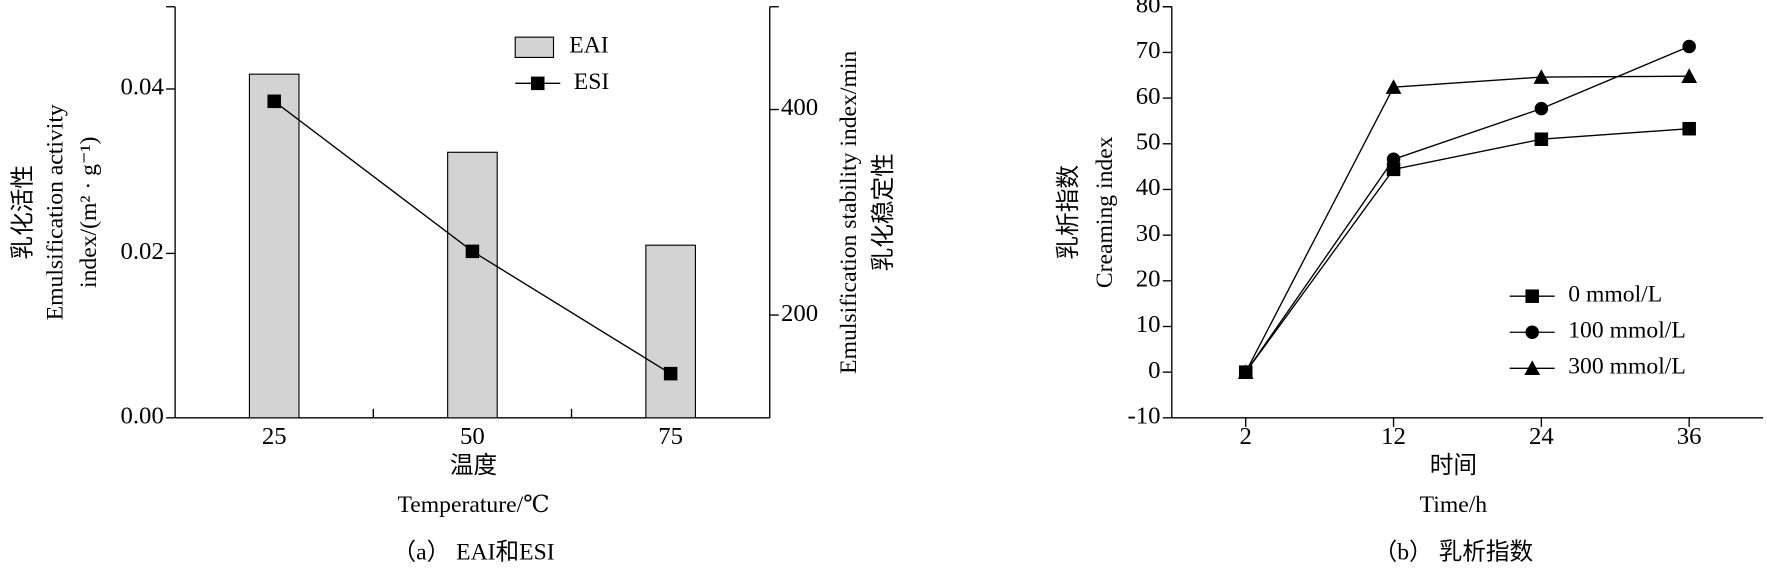 This screenshot has width=1767, height=571. What do you see at coordinates (799, 107) in the screenshot?
I see `y2-tick-label: 400` at bounding box center [799, 107].